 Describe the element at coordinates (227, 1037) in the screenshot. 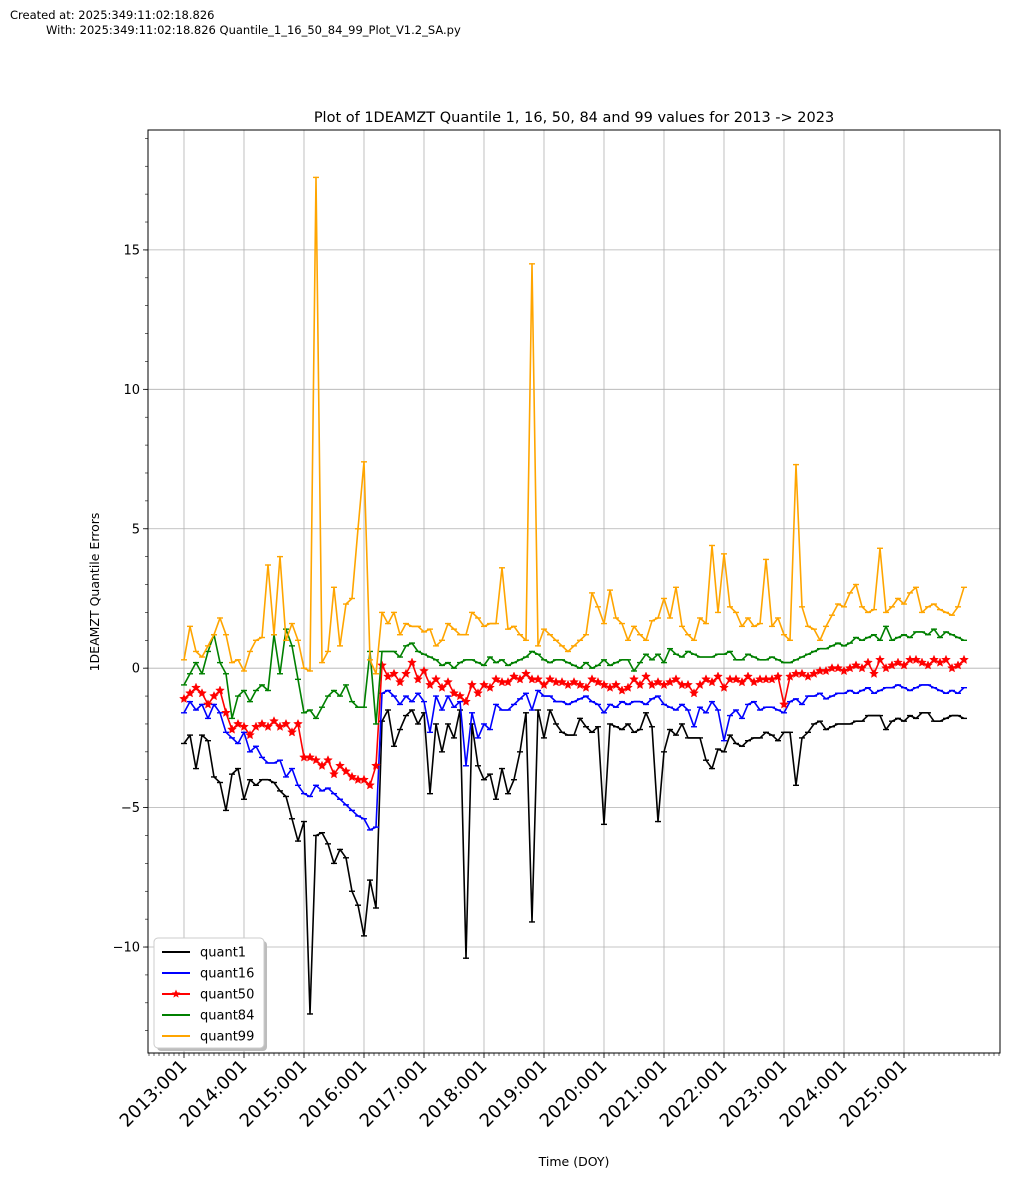

I see `legend-label-quant99: quant99` at that location.